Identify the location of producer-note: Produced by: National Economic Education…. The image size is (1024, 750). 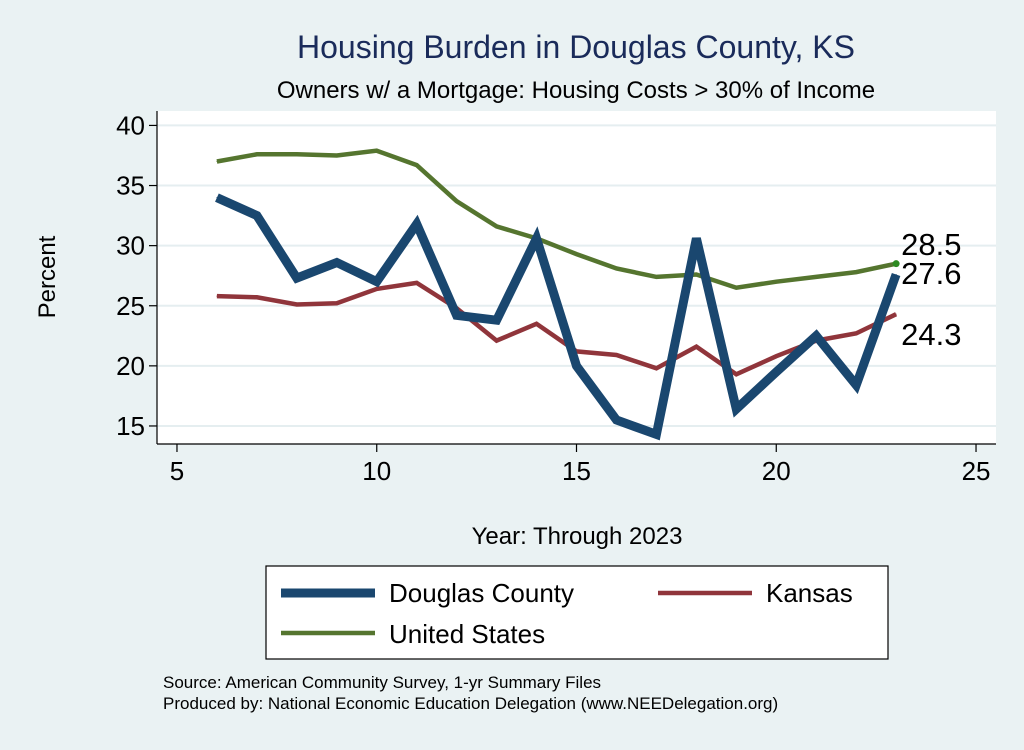
(470, 703).